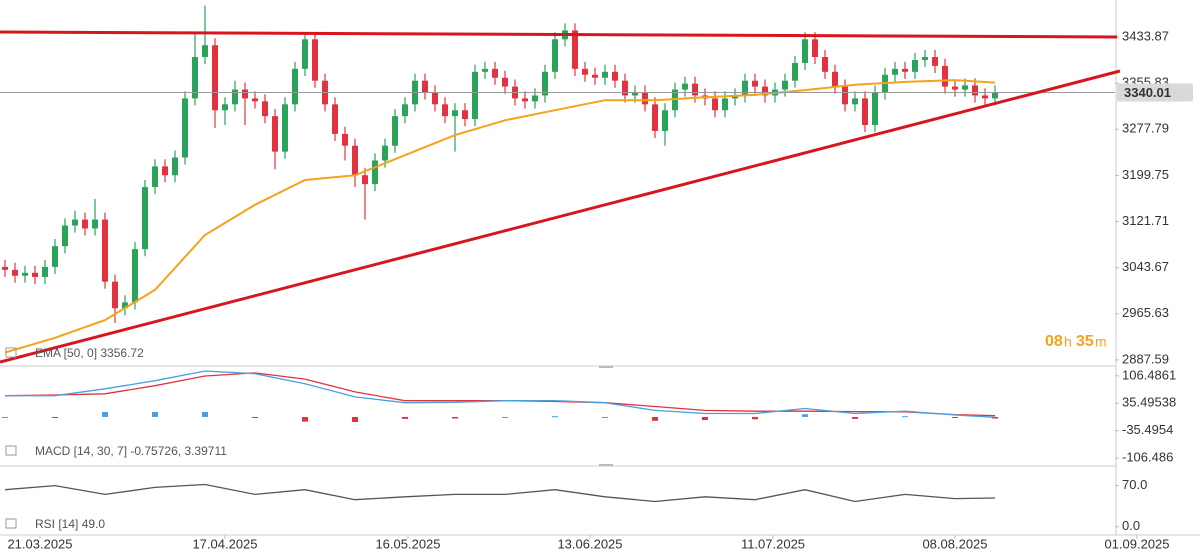 The height and width of the screenshot is (553, 1200). What do you see at coordinates (1145, 128) in the screenshot?
I see `y-tick-label: 3277.79` at bounding box center [1145, 128].